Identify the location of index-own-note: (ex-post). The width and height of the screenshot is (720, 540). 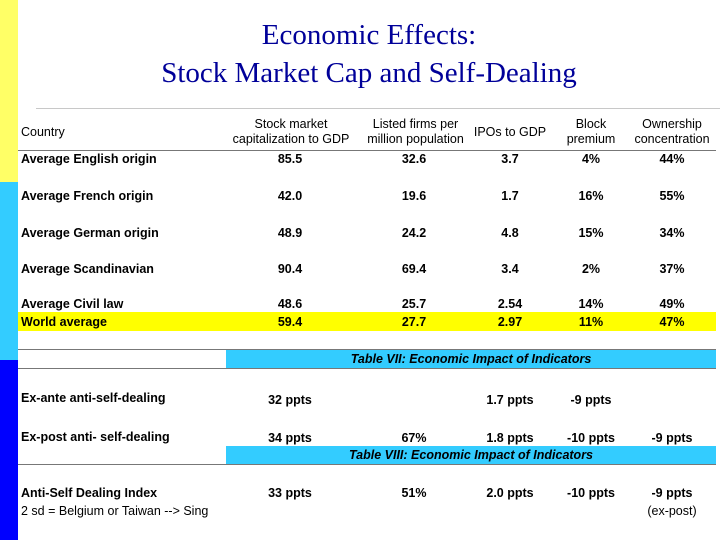
(672, 511).